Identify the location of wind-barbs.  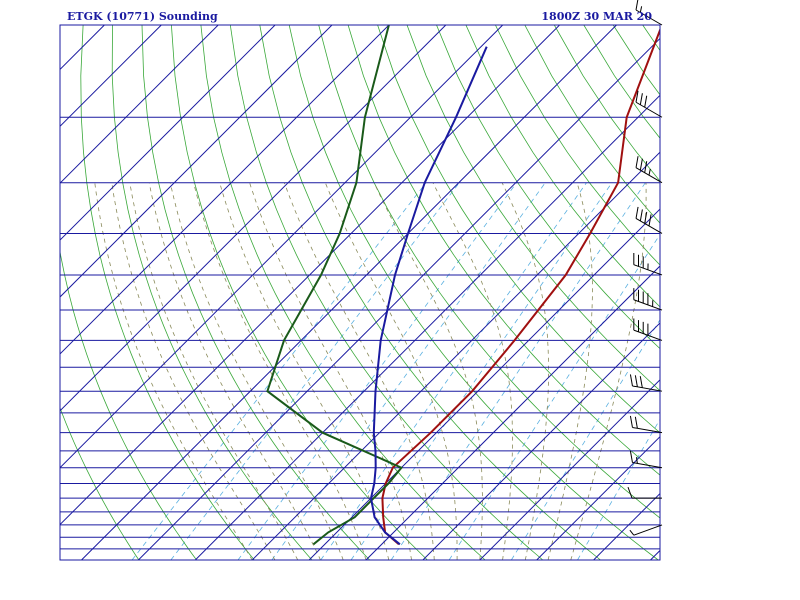
(645, 268).